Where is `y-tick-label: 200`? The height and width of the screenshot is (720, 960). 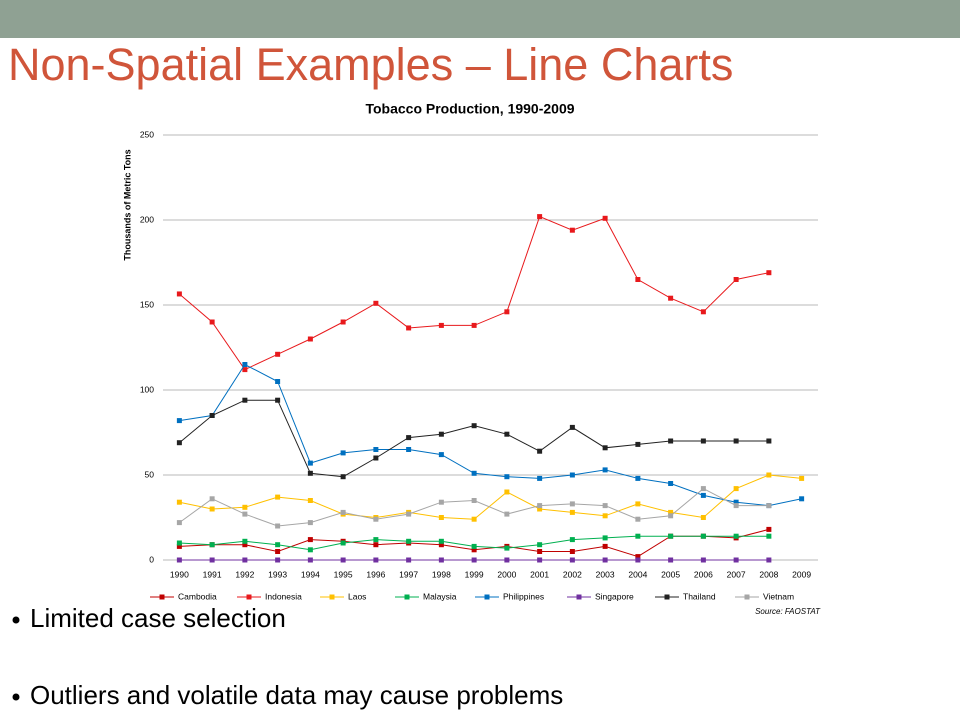 y-tick-label: 200 is located at coordinates (147, 219).